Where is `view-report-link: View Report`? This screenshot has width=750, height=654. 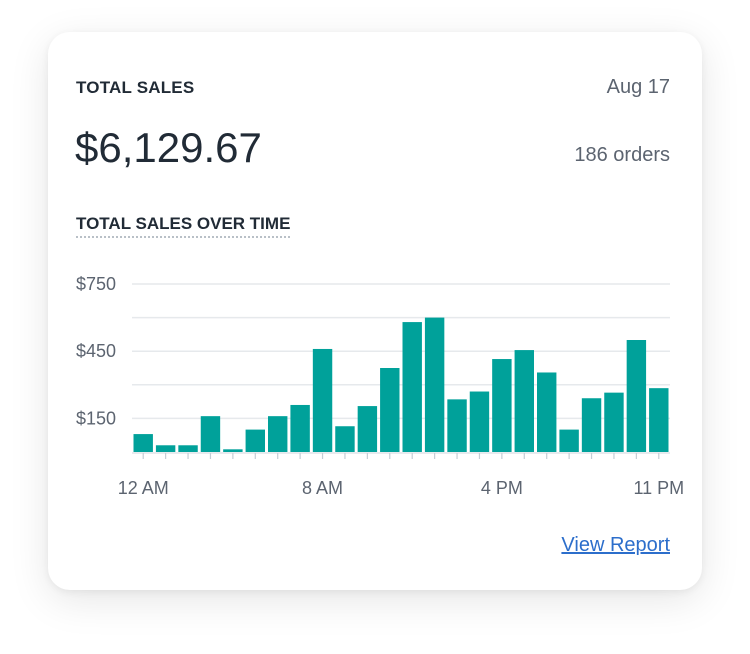
view-report-link: View Report is located at coordinates (615, 545).